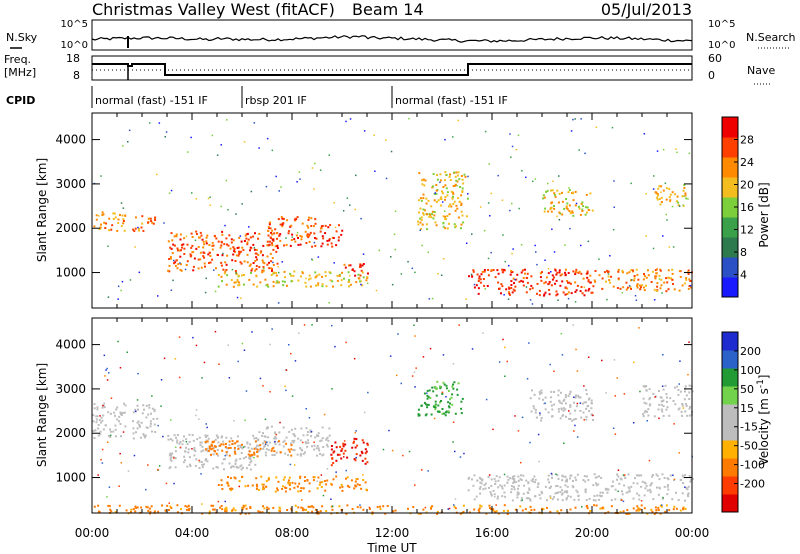  Describe the element at coordinates (20, 72) in the screenshot. I see `freq-label-2: [MHz]` at that location.